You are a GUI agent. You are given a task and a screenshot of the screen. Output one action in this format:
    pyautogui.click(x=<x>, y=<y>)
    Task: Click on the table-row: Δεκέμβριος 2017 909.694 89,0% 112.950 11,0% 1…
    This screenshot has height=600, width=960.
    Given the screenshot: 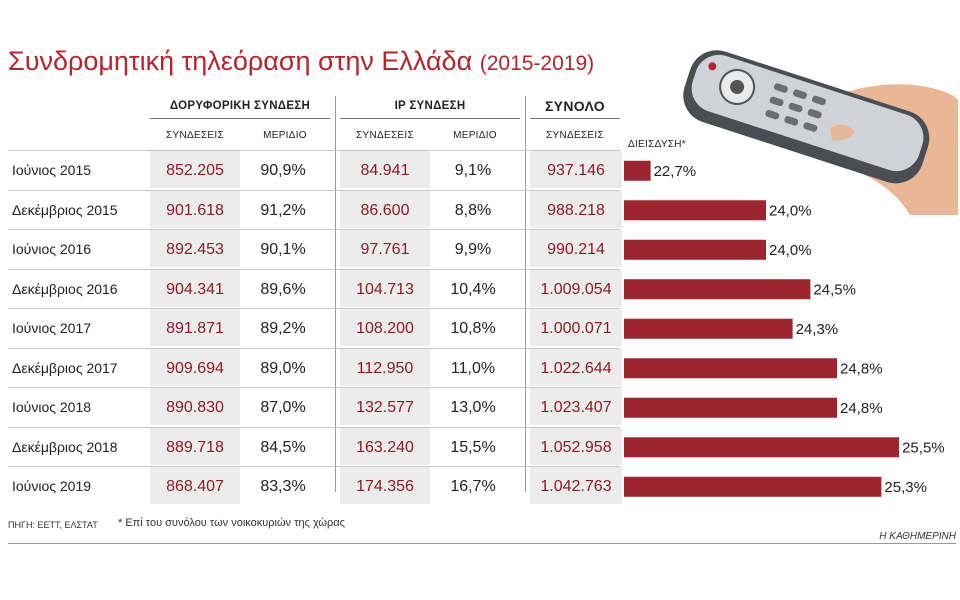 What is the action you would take?
    pyautogui.click(x=315, y=367)
    